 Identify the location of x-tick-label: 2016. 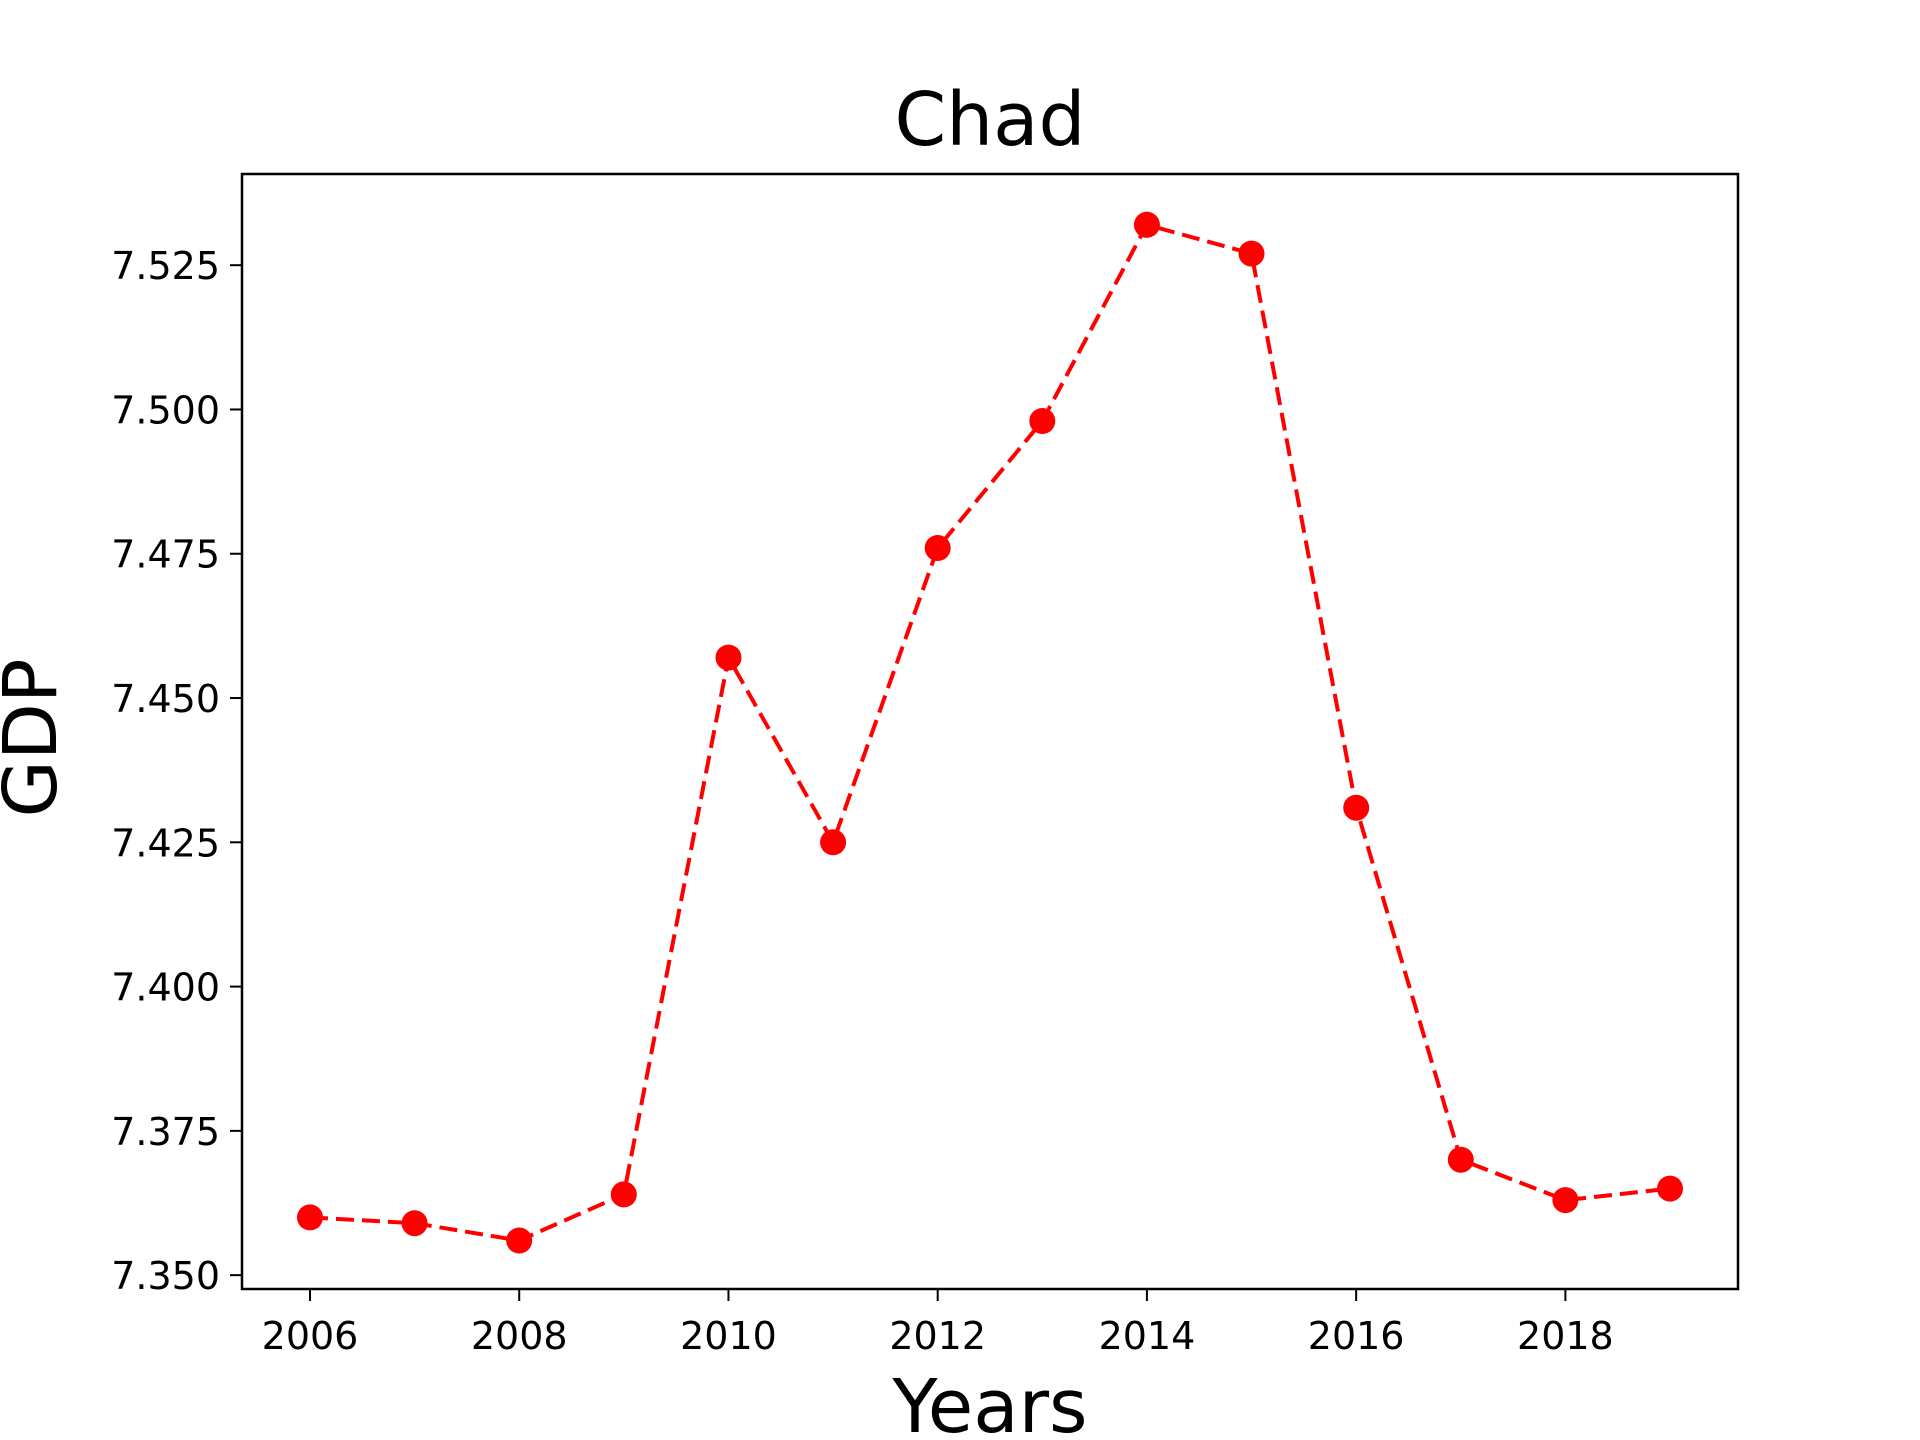
(1356, 1336).